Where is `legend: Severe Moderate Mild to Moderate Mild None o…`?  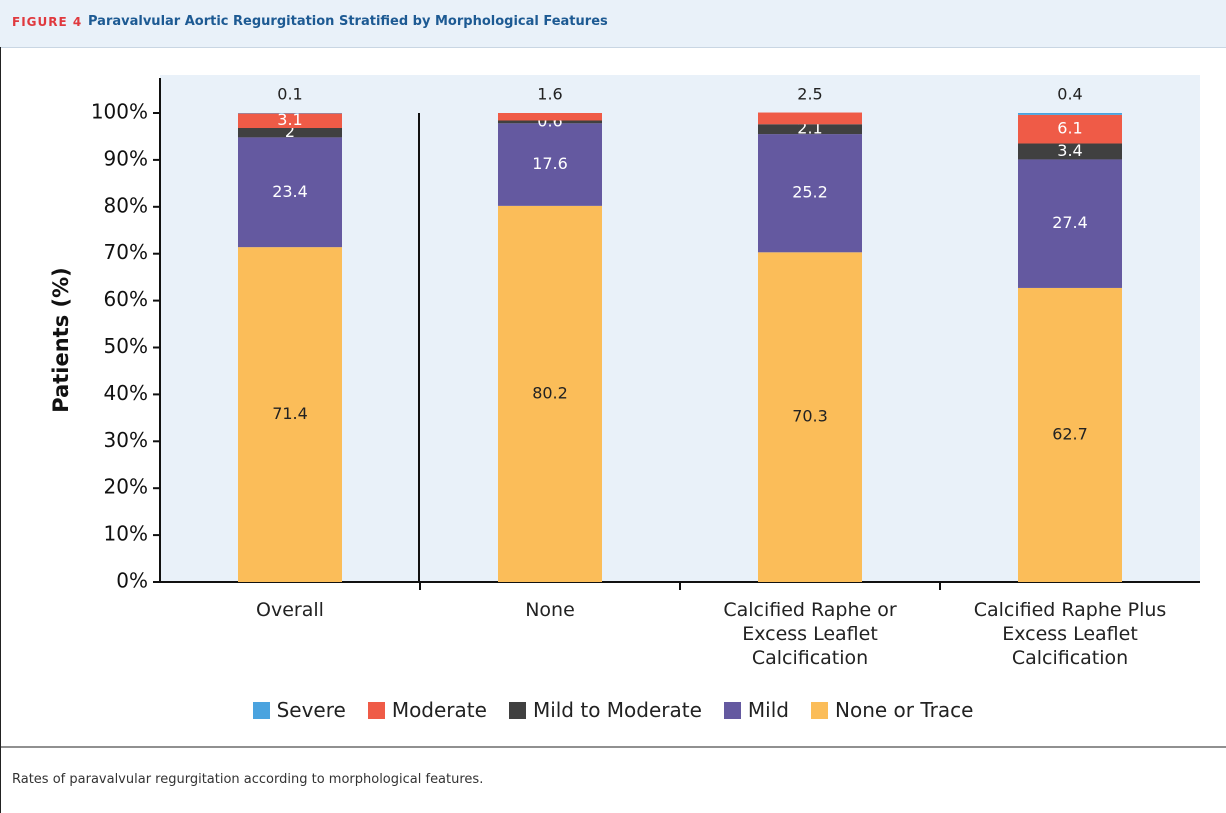 legend: Severe Moderate Mild to Moderate Mild None o… is located at coordinates (613, 710).